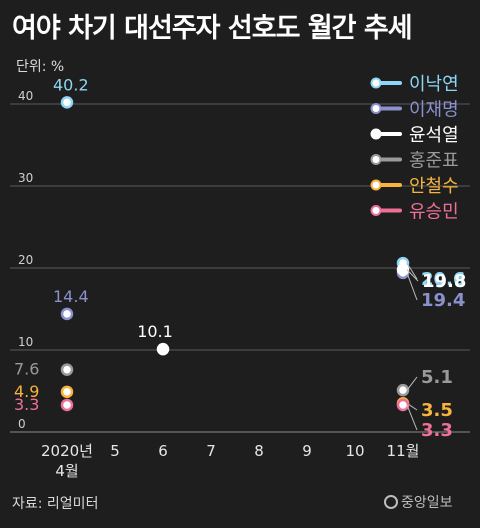 Image resolution: width=480 pixels, height=528 pixels. What do you see at coordinates (437, 410) in the screenshot?
I see `data-label: 3.5` at bounding box center [437, 410].